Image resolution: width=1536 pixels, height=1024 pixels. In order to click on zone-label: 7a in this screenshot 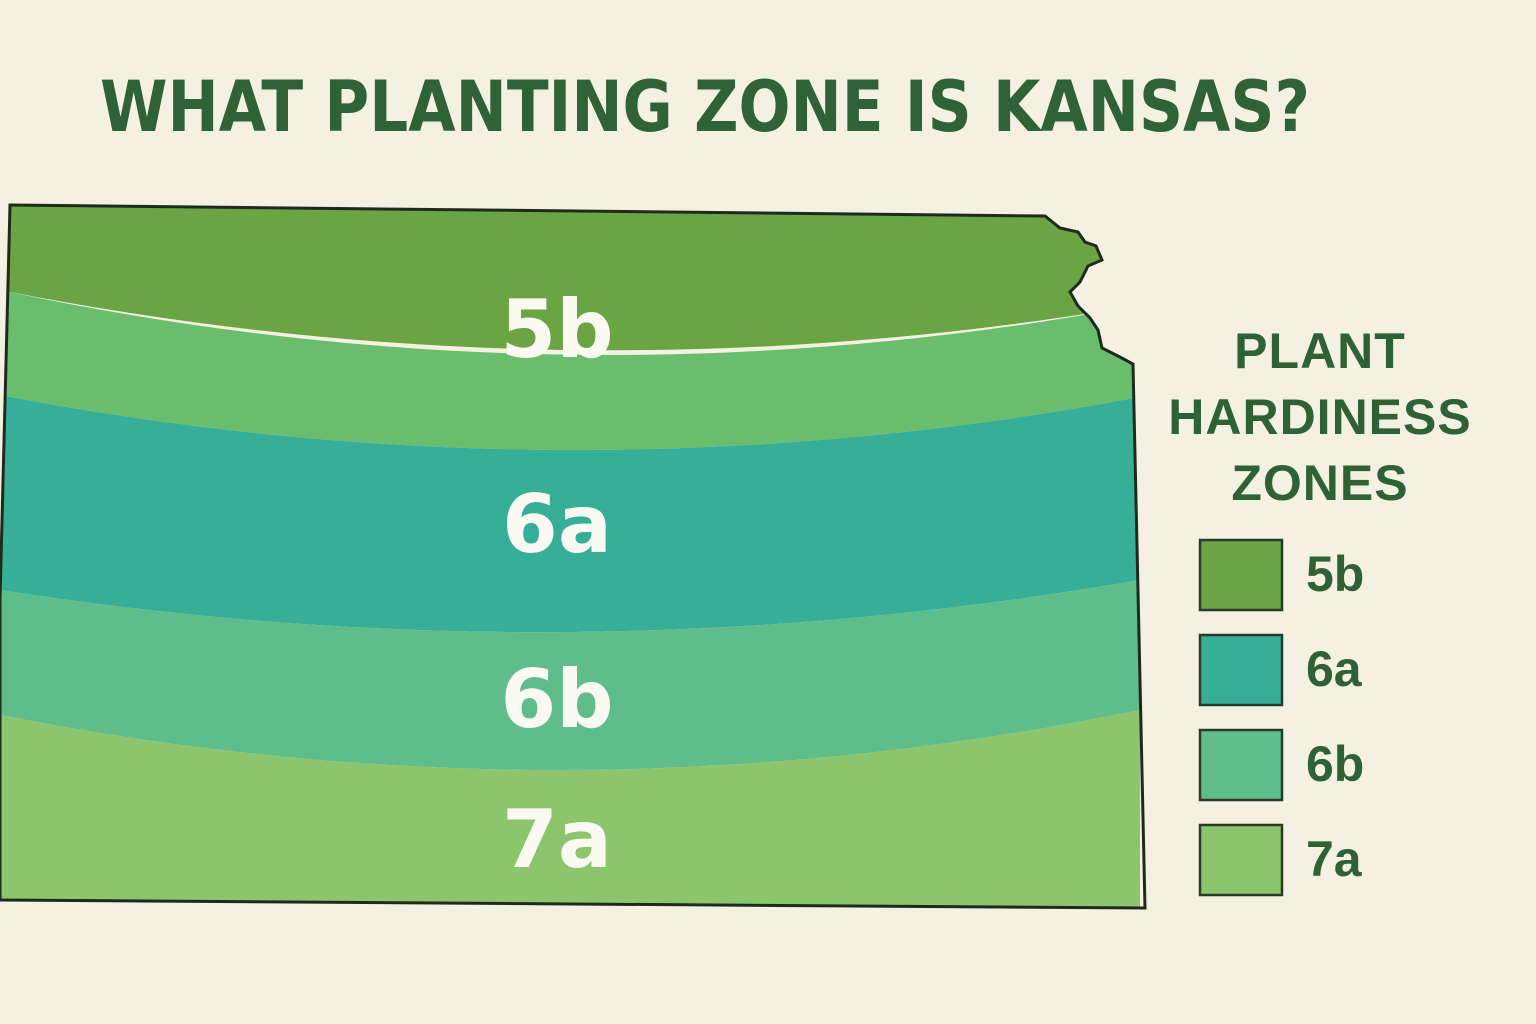, I will do `click(557, 839)`.